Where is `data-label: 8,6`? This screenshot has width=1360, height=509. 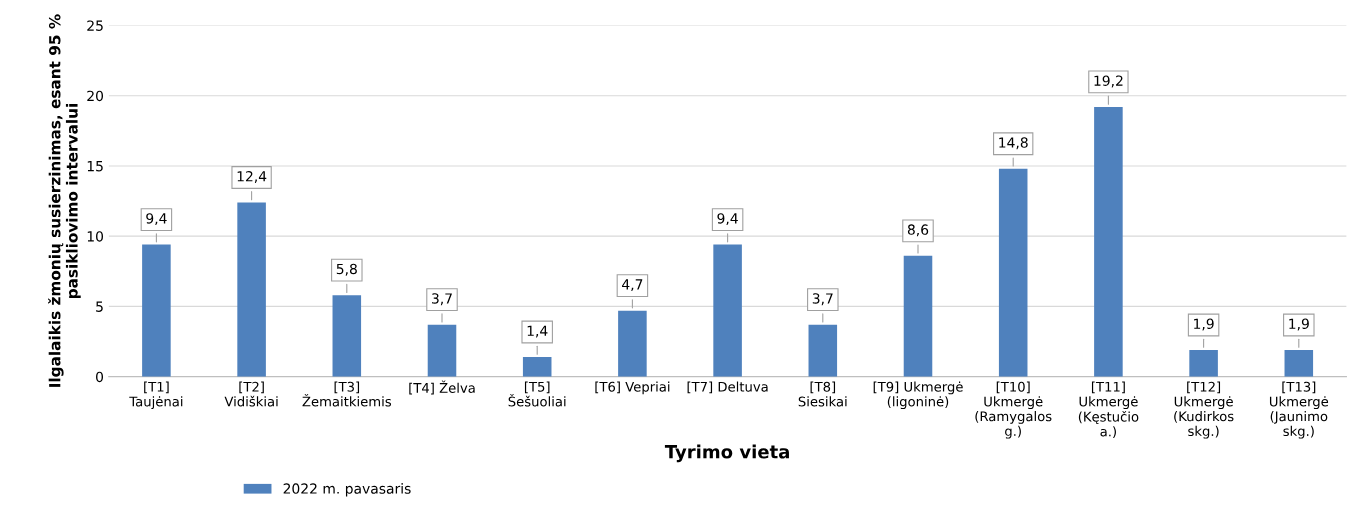
data-label: 8,6 is located at coordinates (918, 230).